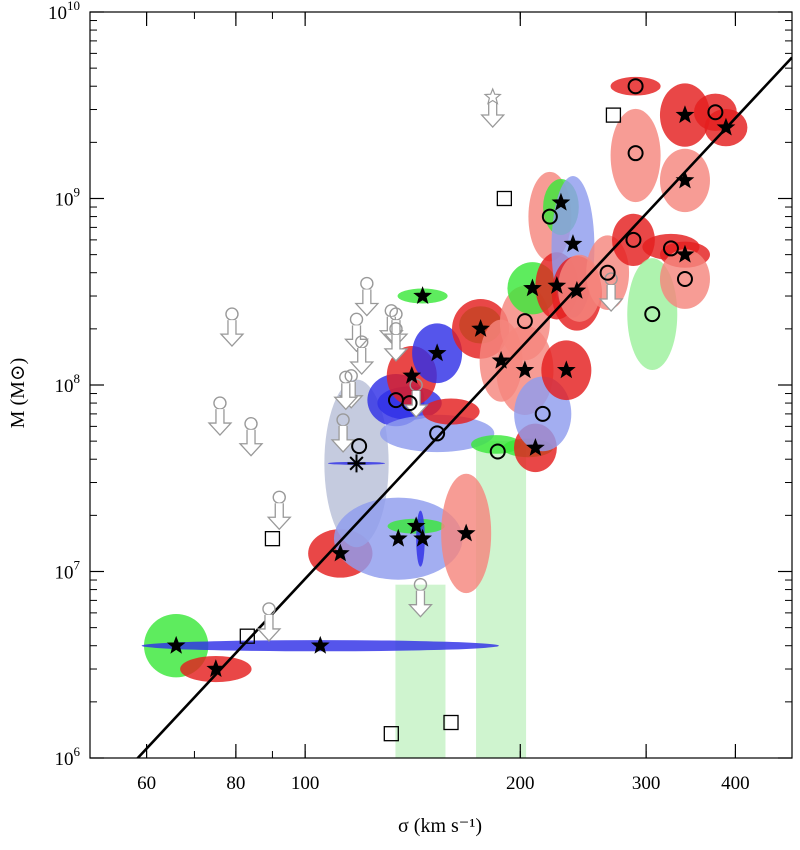 The width and height of the screenshot is (800, 850). What do you see at coordinates (501, 599) in the screenshot?
I see `error-band` at bounding box center [501, 599].